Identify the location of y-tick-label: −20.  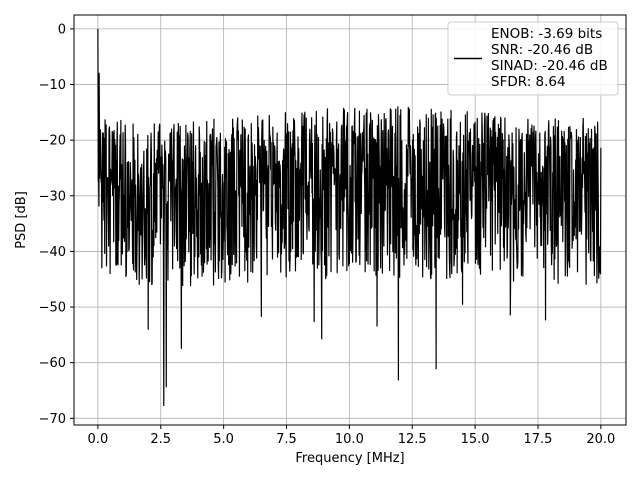
(52, 141).